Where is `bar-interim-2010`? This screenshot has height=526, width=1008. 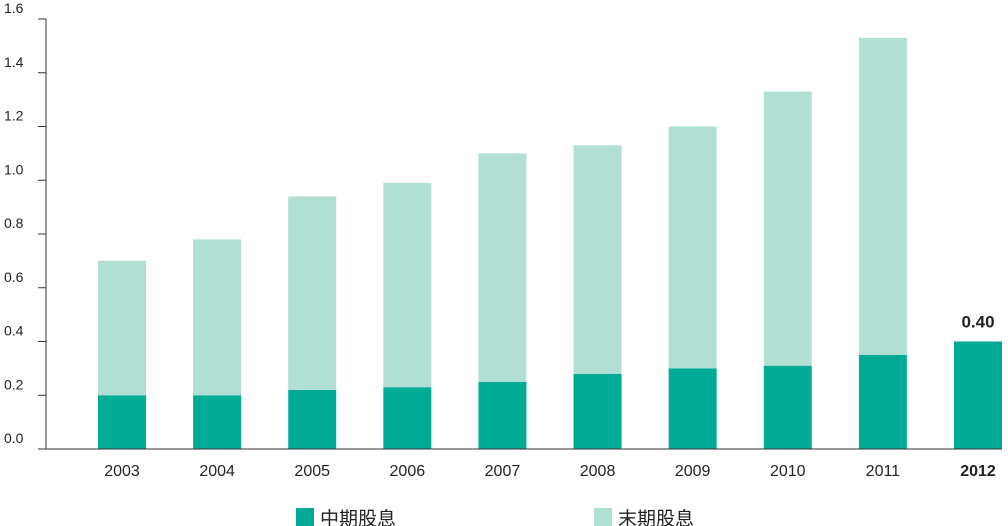
bar-interim-2010 is located at coordinates (787, 407).